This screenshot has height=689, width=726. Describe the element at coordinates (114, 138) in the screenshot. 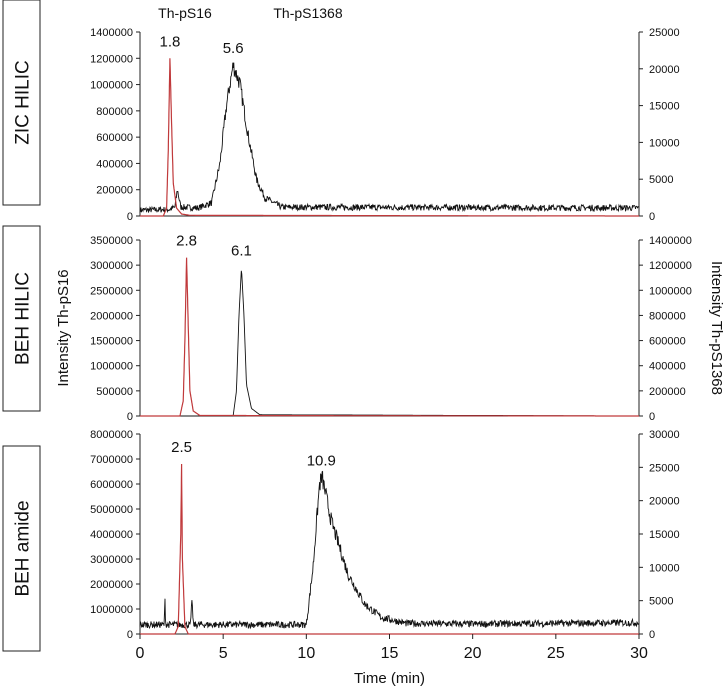

I see `left-y-tick-label: 600000` at that location.